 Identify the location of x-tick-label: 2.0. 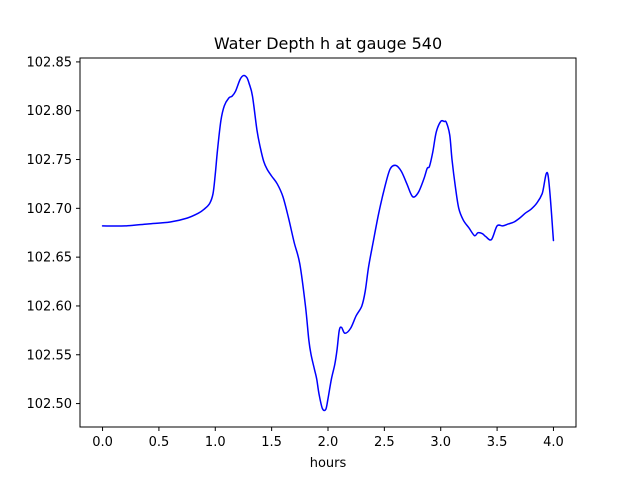
(328, 442).